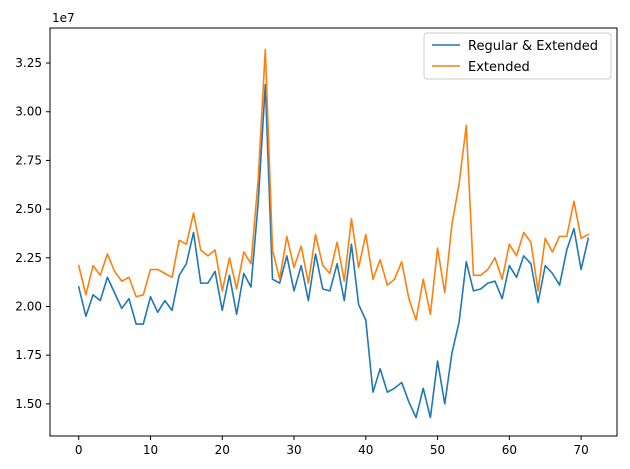 This screenshot has width=630, height=469. Describe the element at coordinates (28, 209) in the screenshot. I see `y-tick-label: 2.50` at that location.